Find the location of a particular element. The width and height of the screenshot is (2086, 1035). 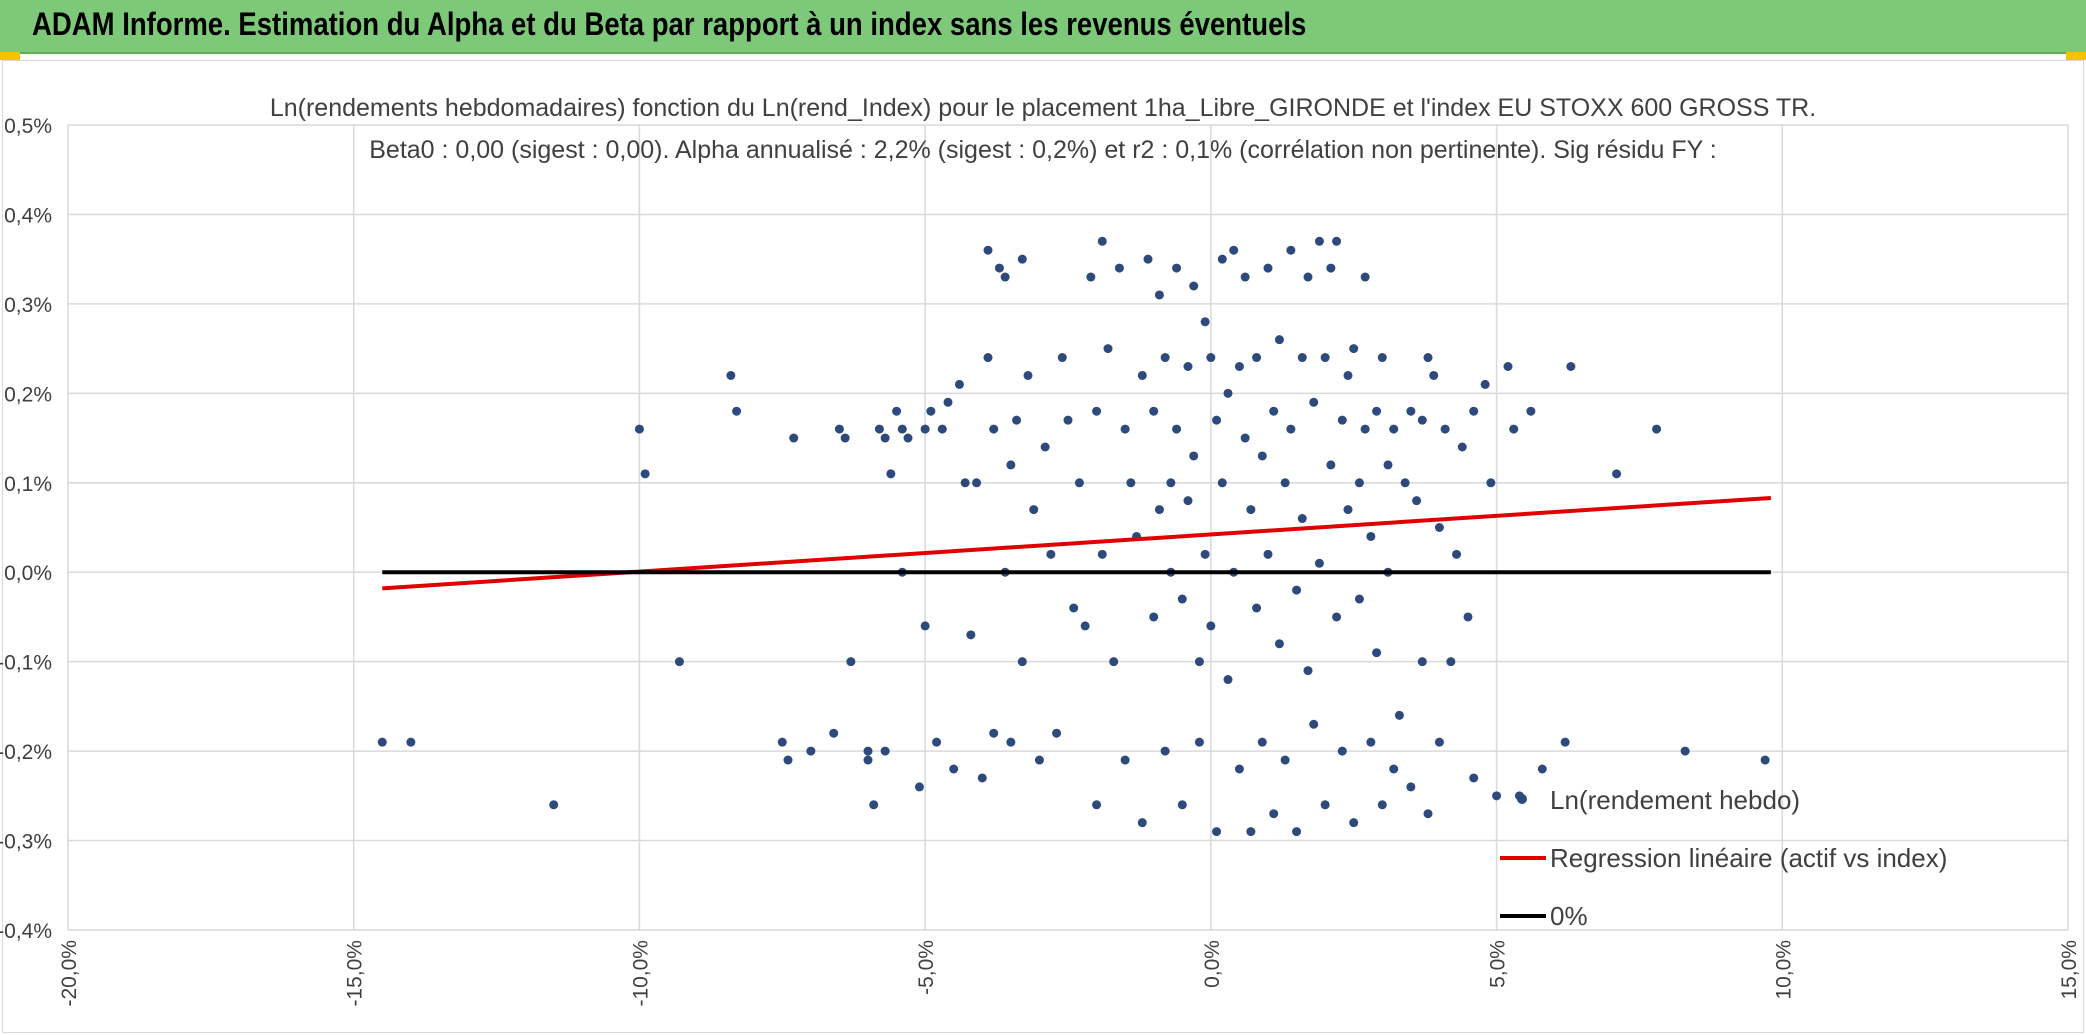

y-tick-label: 0,0% is located at coordinates (28, 573).